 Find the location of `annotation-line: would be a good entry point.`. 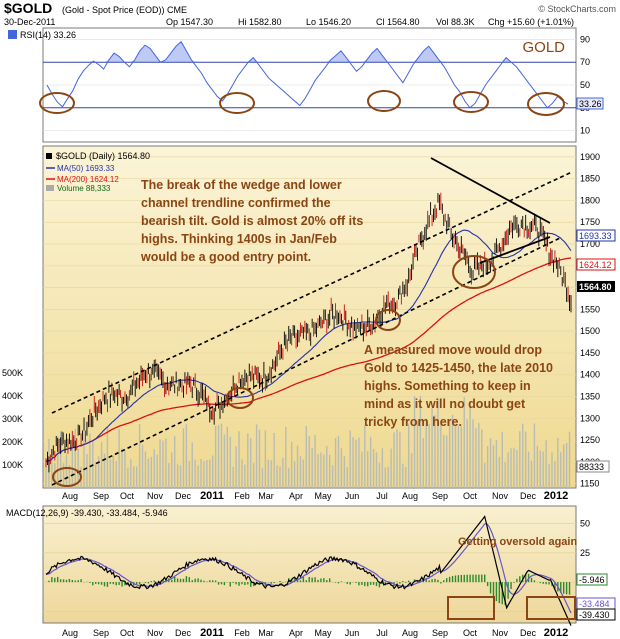

annotation-line: would be a good entry point. is located at coordinates (225, 257).